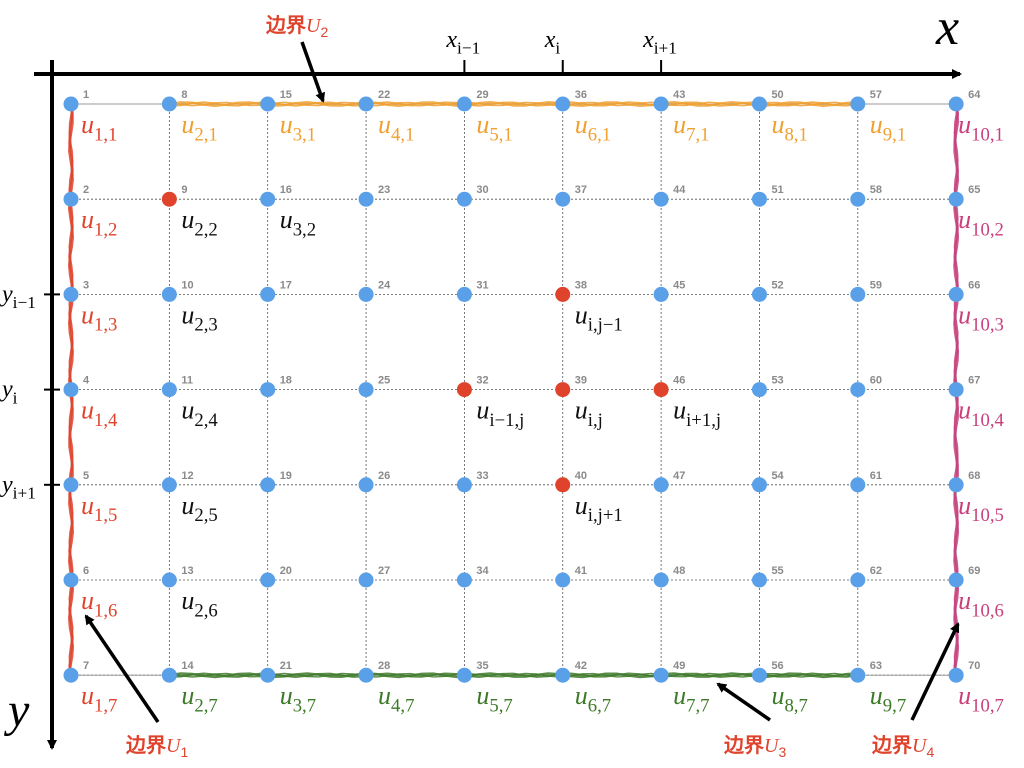 This screenshot has width=1024, height=768. Describe the element at coordinates (199, 413) in the screenshot. I see `interior-node-label: u2,4` at that location.